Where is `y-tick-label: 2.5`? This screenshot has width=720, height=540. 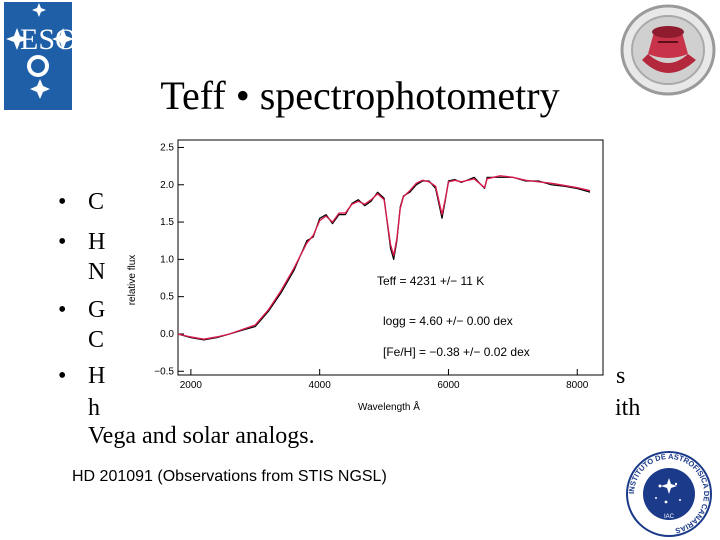 y-tick-label: 2.5 is located at coordinates (167, 147).